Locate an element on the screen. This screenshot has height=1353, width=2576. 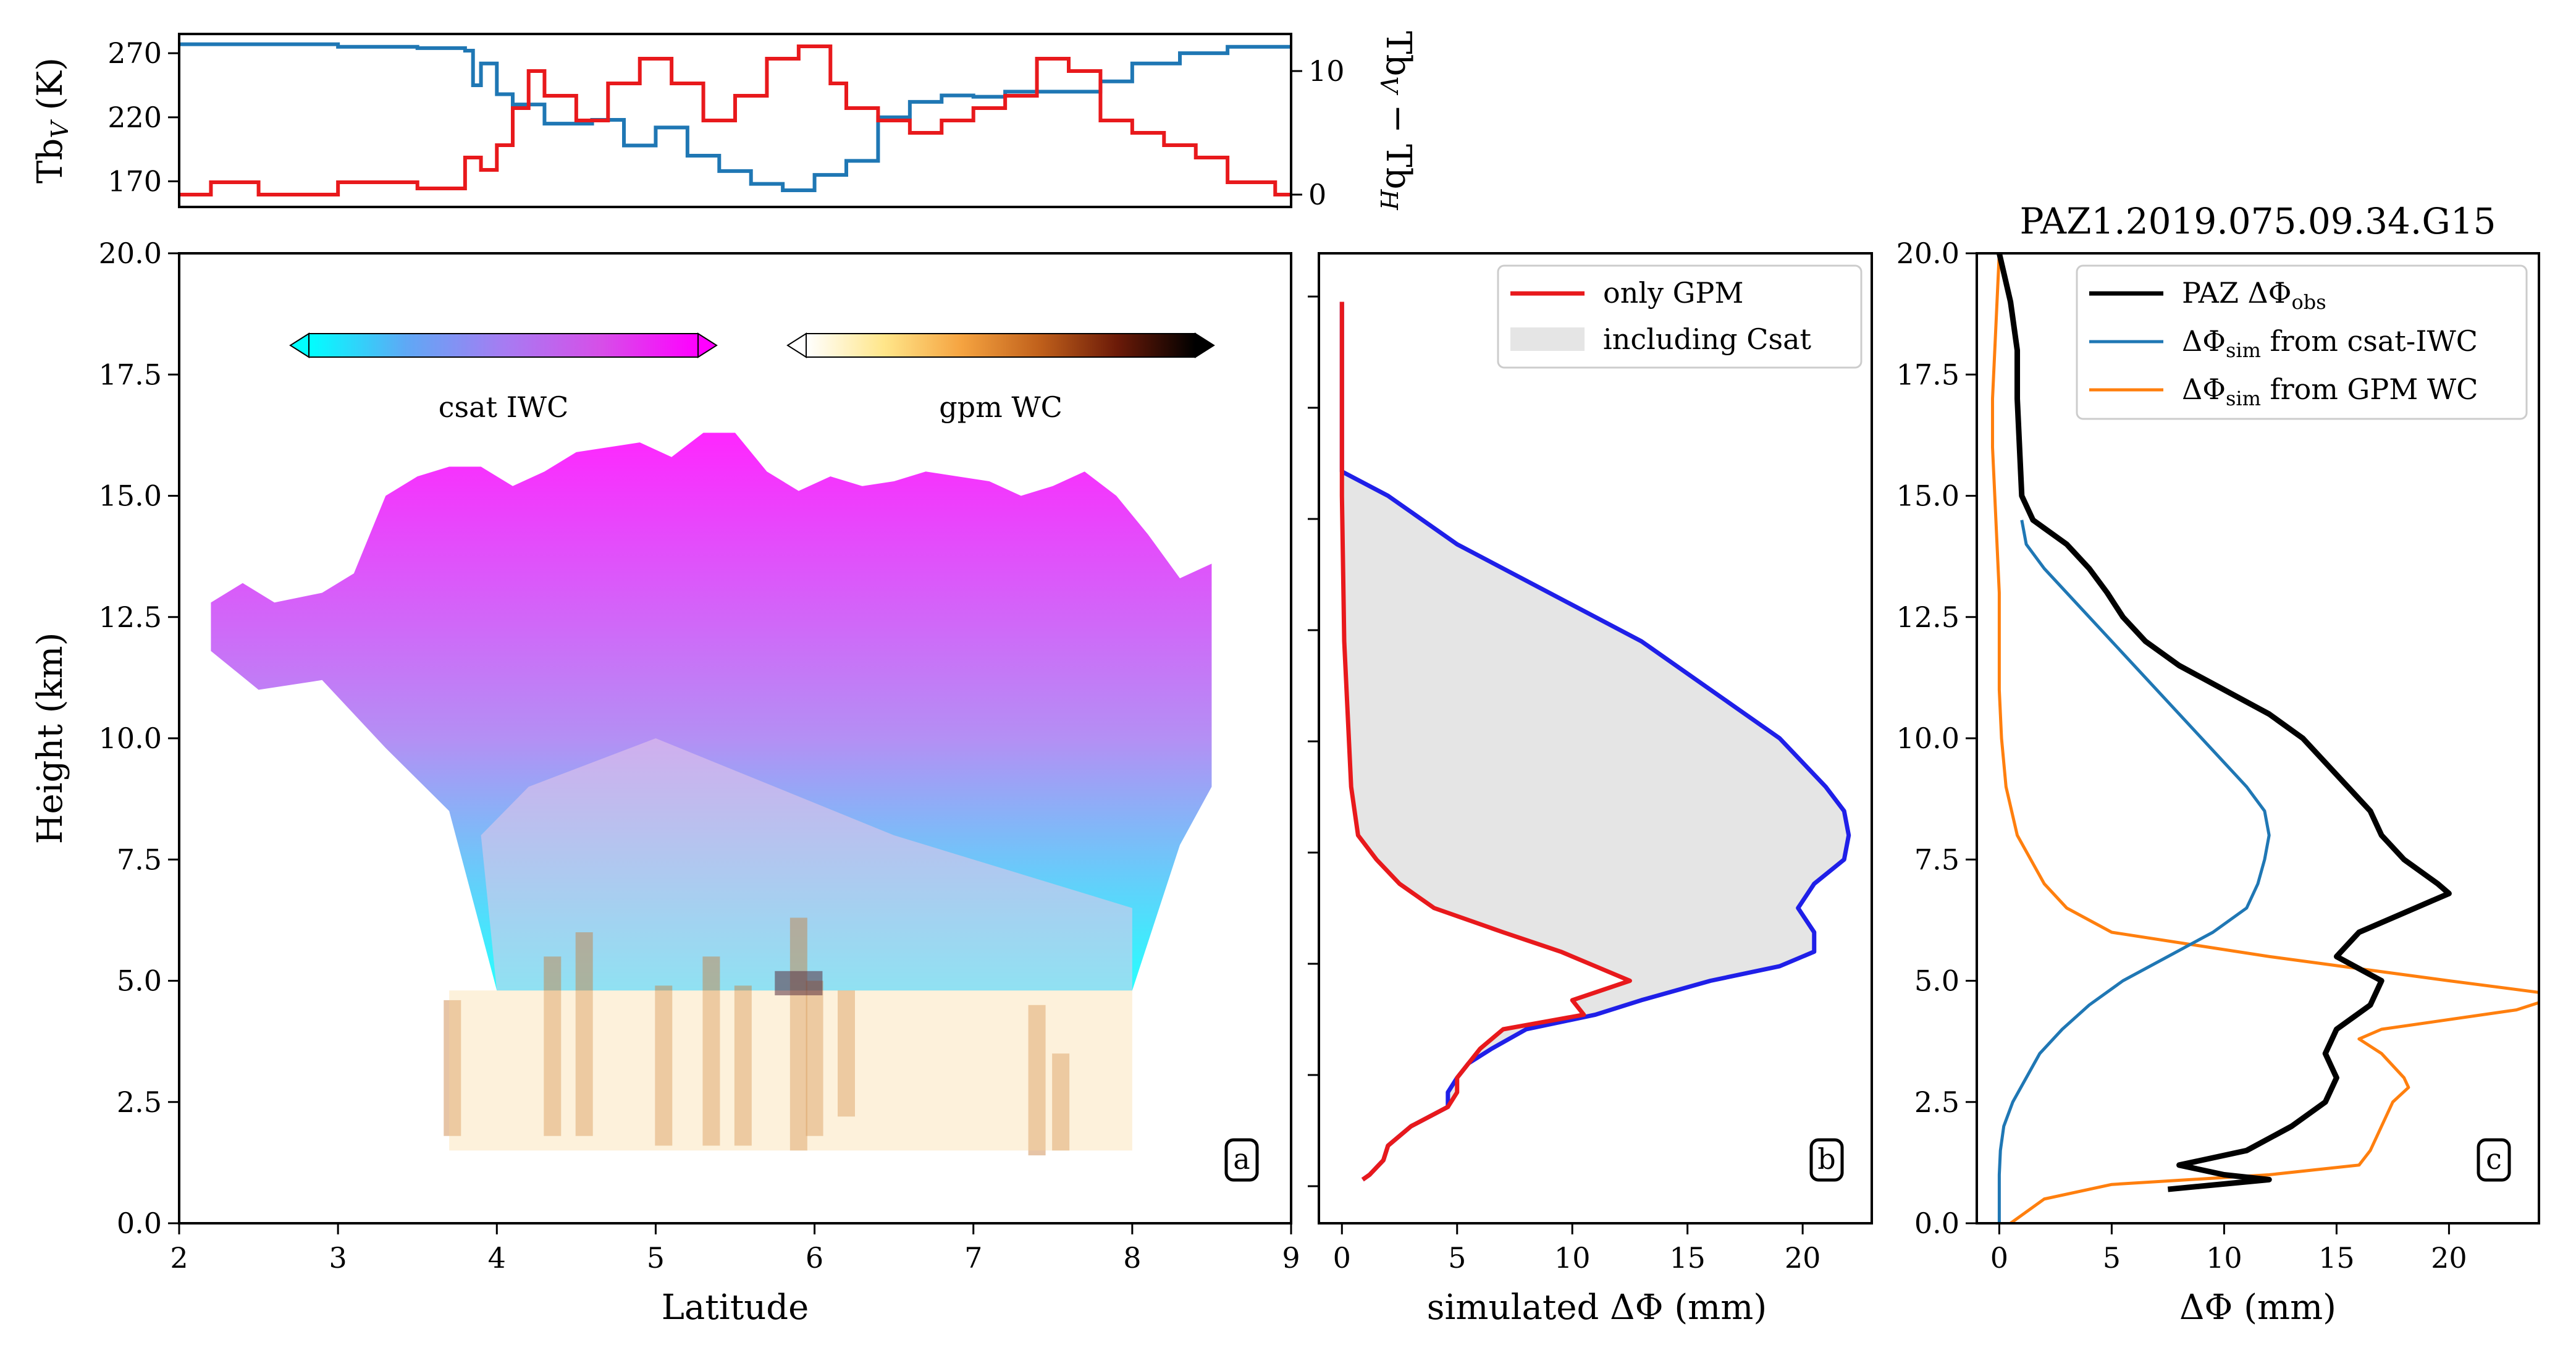
panel-a-label: a is located at coordinates (1241, 1159).